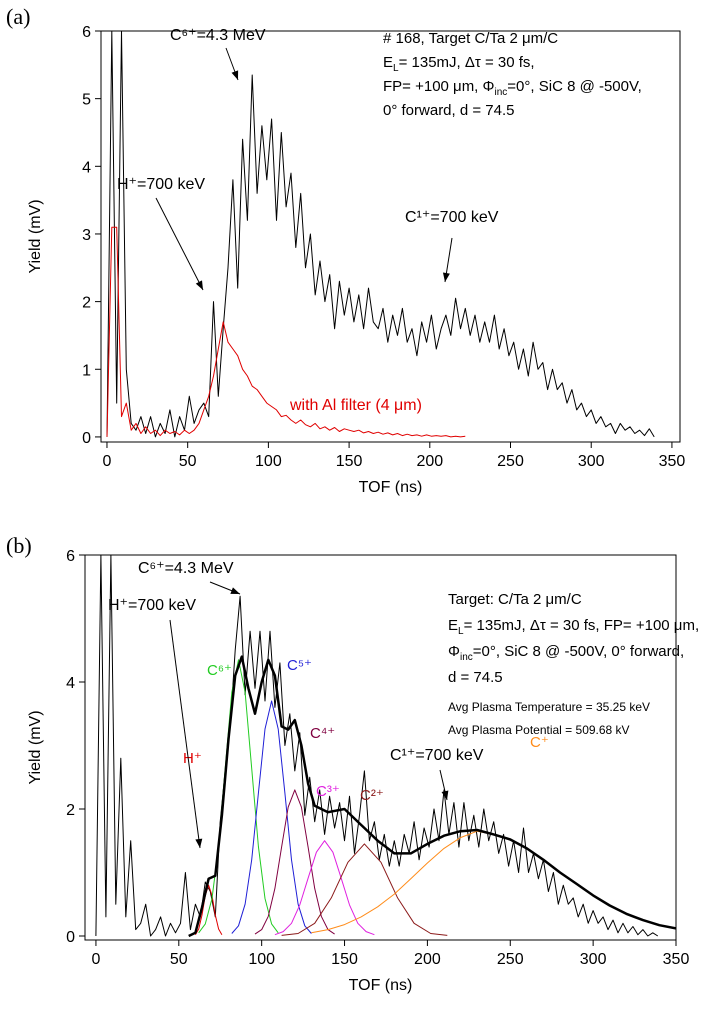  I want to click on info-line: Avg Plasma Temperature = 35.25 keV, so click(549, 707).